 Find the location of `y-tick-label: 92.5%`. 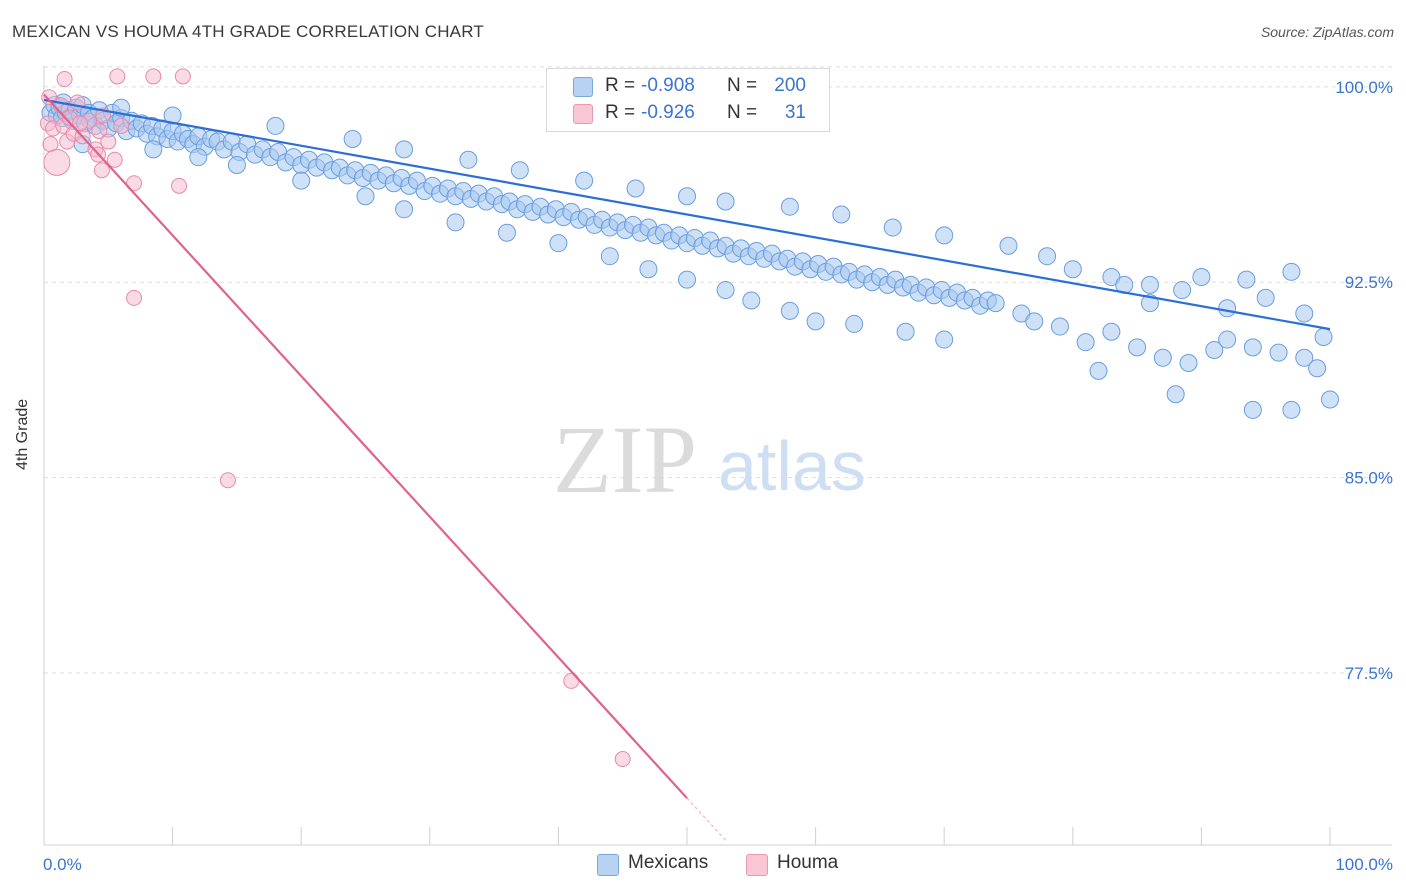

y-tick-label: 92.5% is located at coordinates (1369, 282).